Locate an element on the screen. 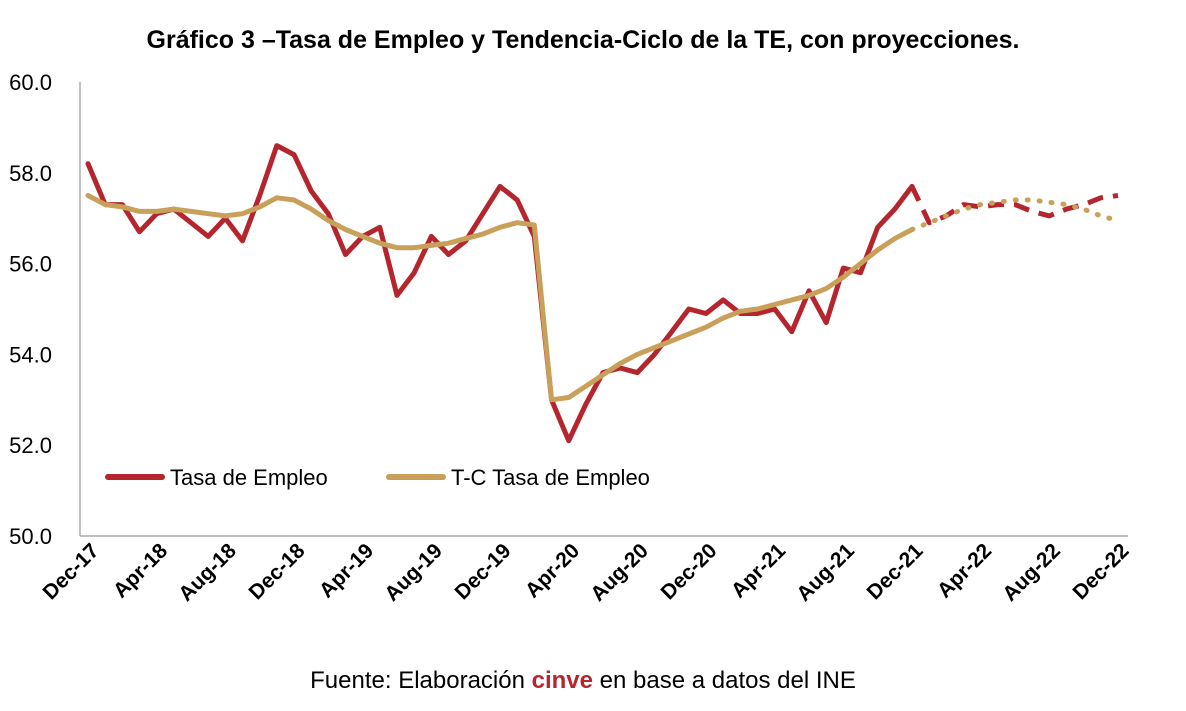  y-tick-label: 54.0 is located at coordinates (30, 354).